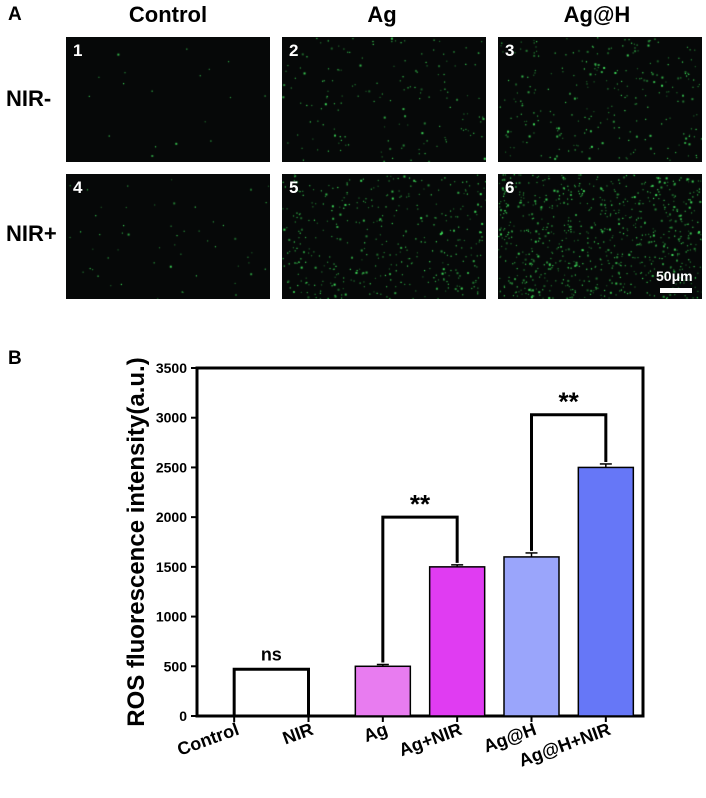  I want to click on micrograph-6-number: 6, so click(510, 187).